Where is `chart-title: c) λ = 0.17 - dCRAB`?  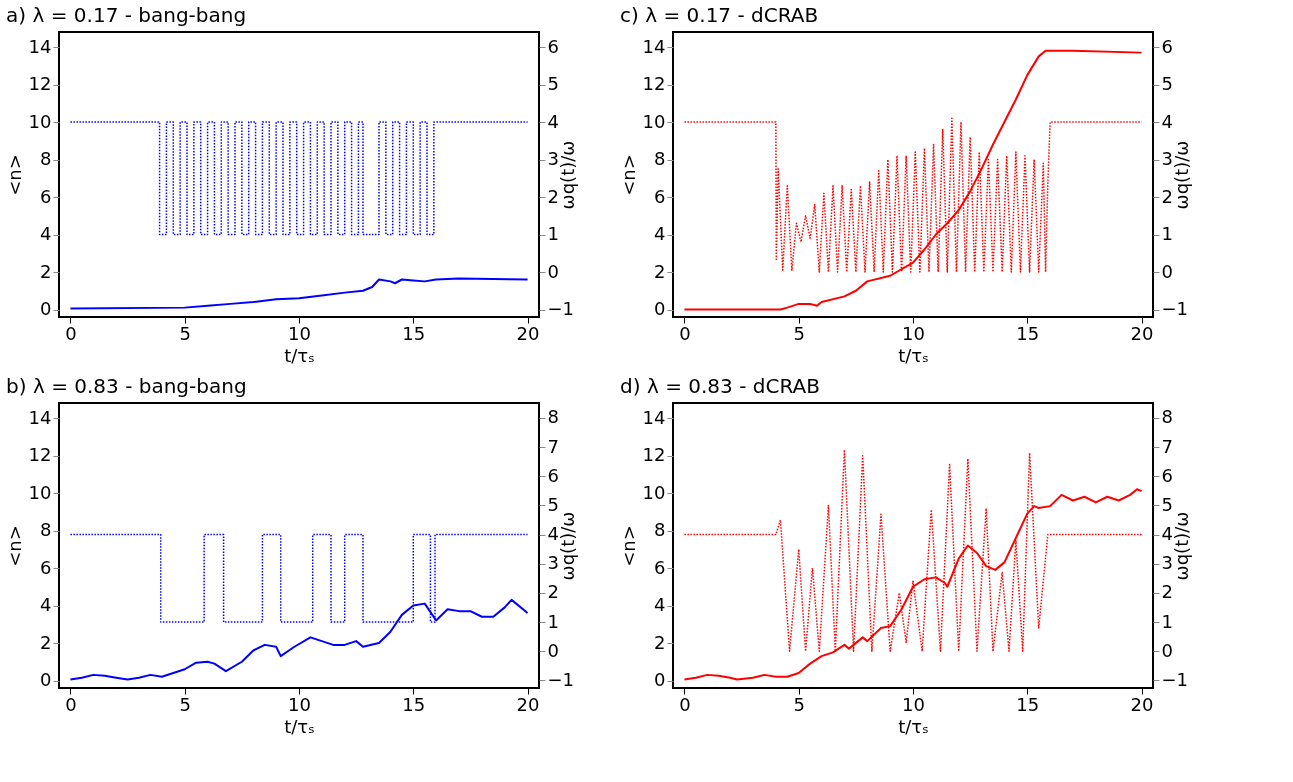 chart-title: c) λ = 0.17 - dCRAB is located at coordinates (719, 15).